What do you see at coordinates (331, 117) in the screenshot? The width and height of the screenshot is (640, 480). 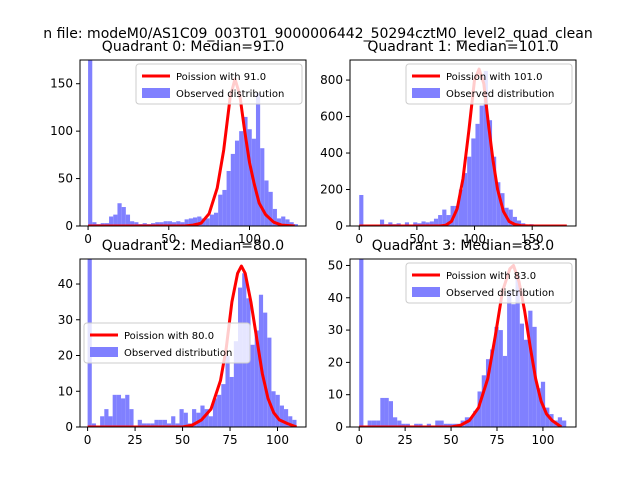 I see `y-tick-label: 600` at bounding box center [331, 117].